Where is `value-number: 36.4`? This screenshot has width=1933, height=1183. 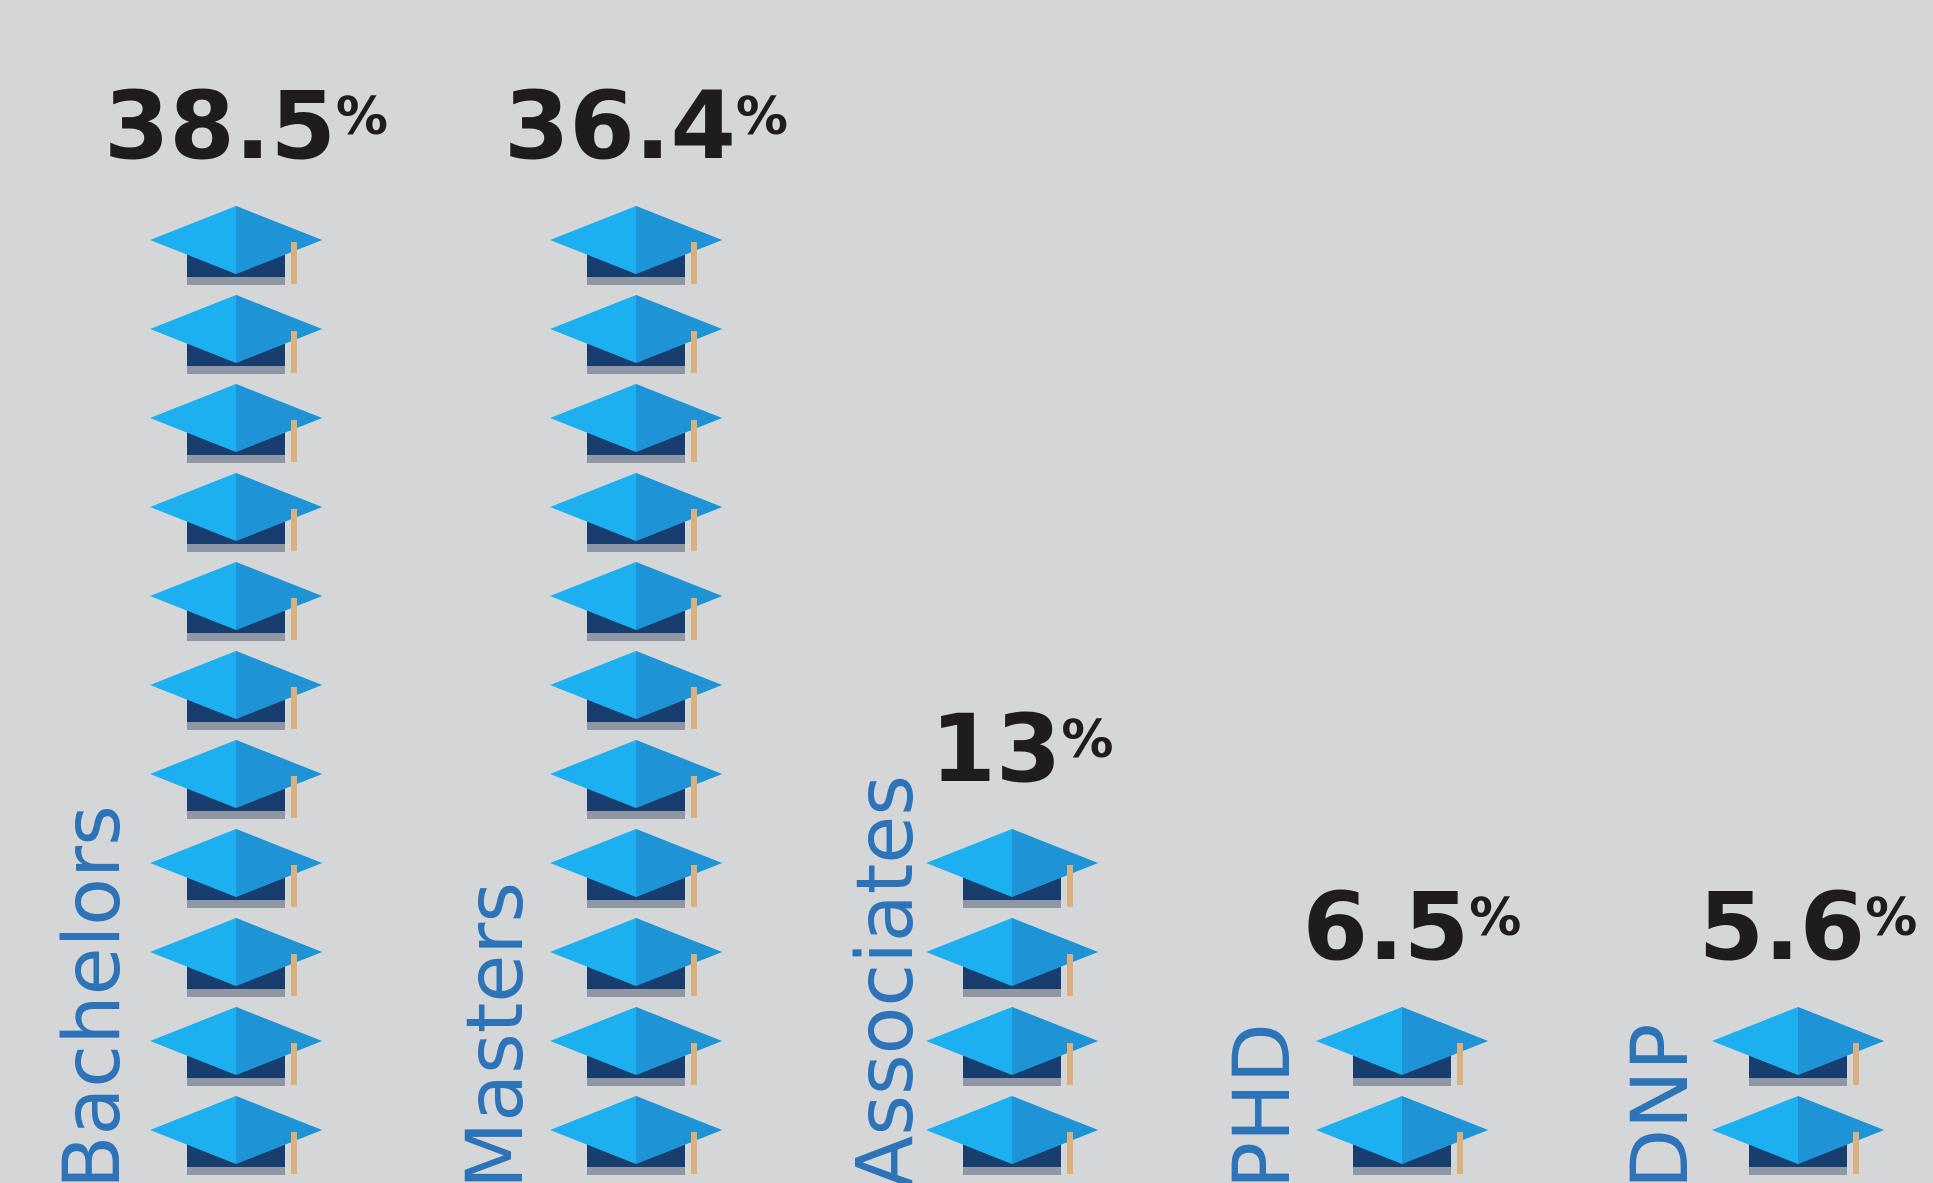 value-number: 36.4 is located at coordinates (620, 126).